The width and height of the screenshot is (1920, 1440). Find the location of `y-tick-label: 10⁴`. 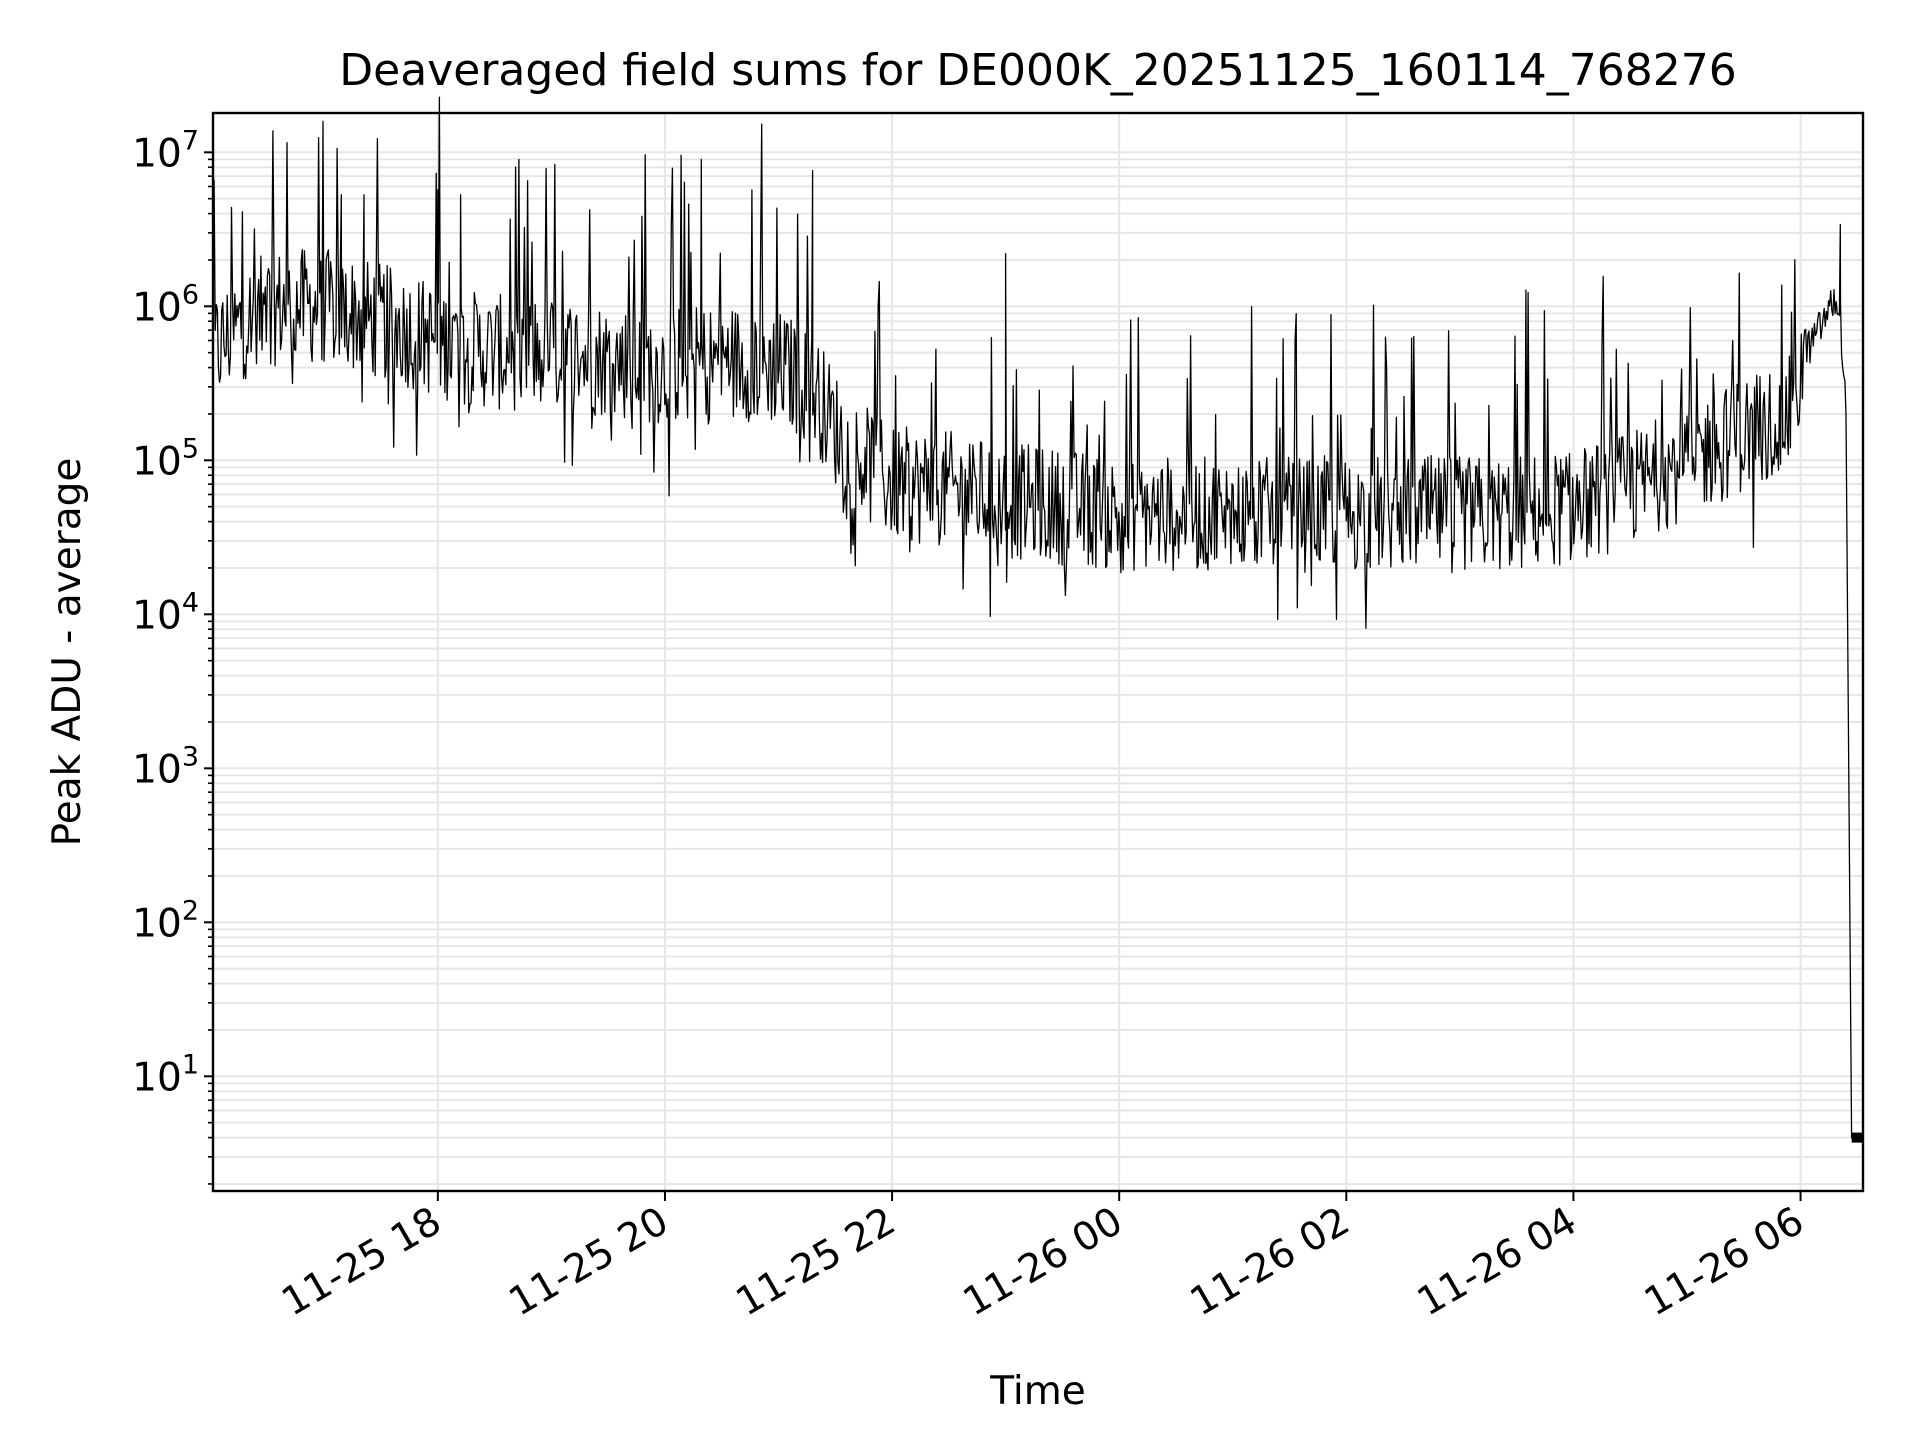

y-tick-label: 10⁴ is located at coordinates (165, 612).